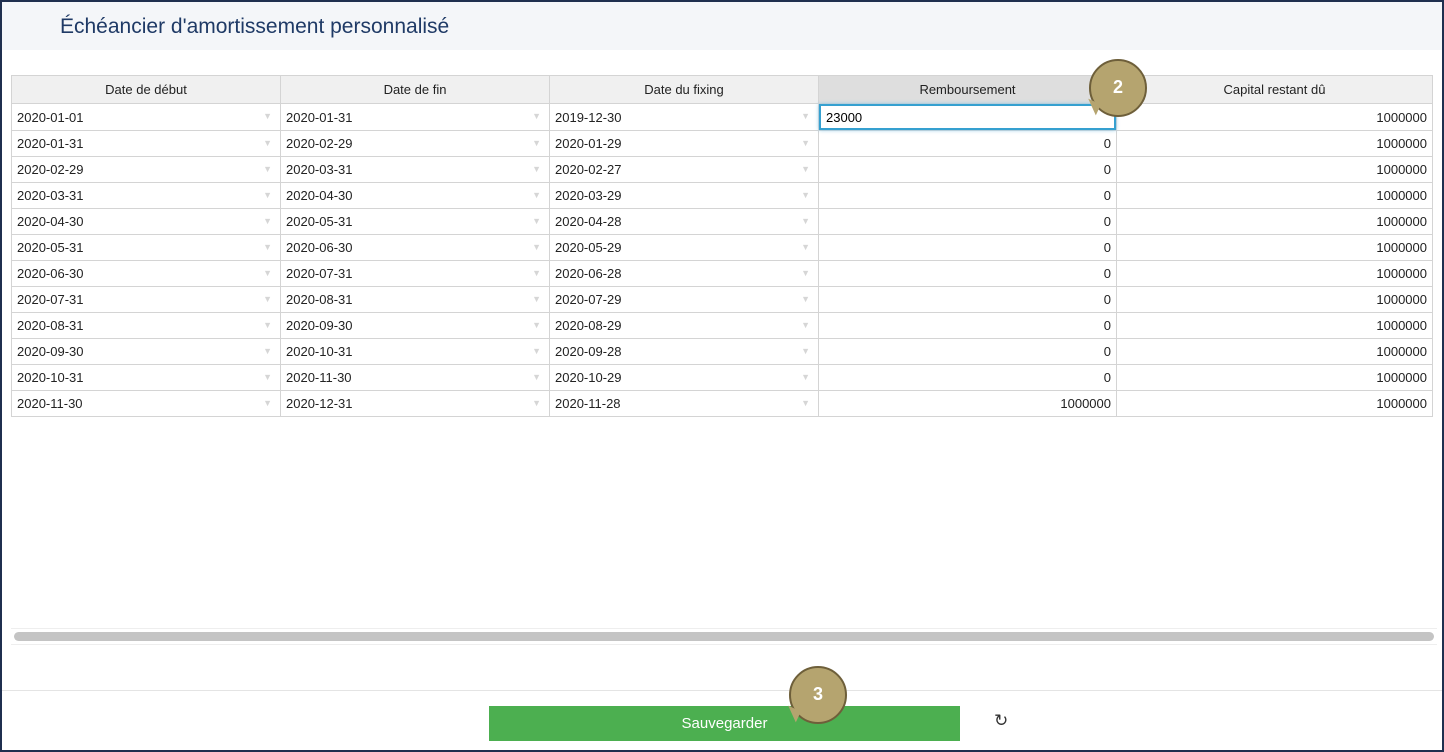 This screenshot has width=1444, height=752. Describe the element at coordinates (1274, 89) in the screenshot. I see `column-header: Capital restant dû` at that location.